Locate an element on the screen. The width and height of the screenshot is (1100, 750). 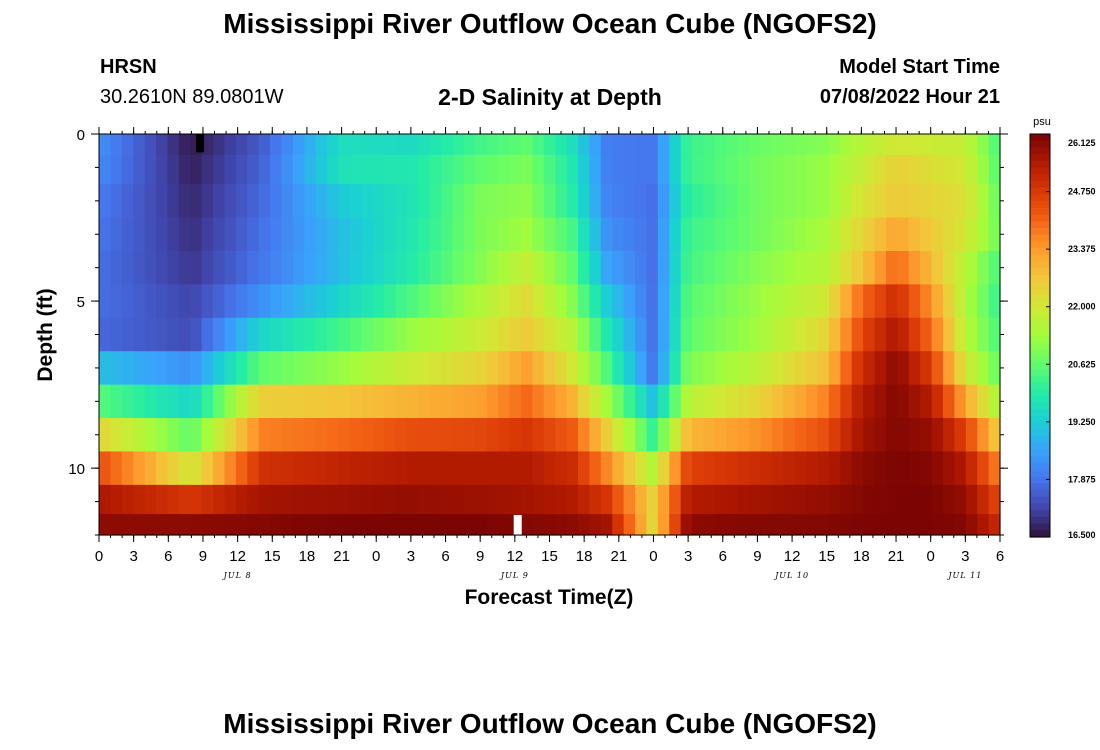
colorbar-tick-label: 20.625 is located at coordinates (1082, 364).